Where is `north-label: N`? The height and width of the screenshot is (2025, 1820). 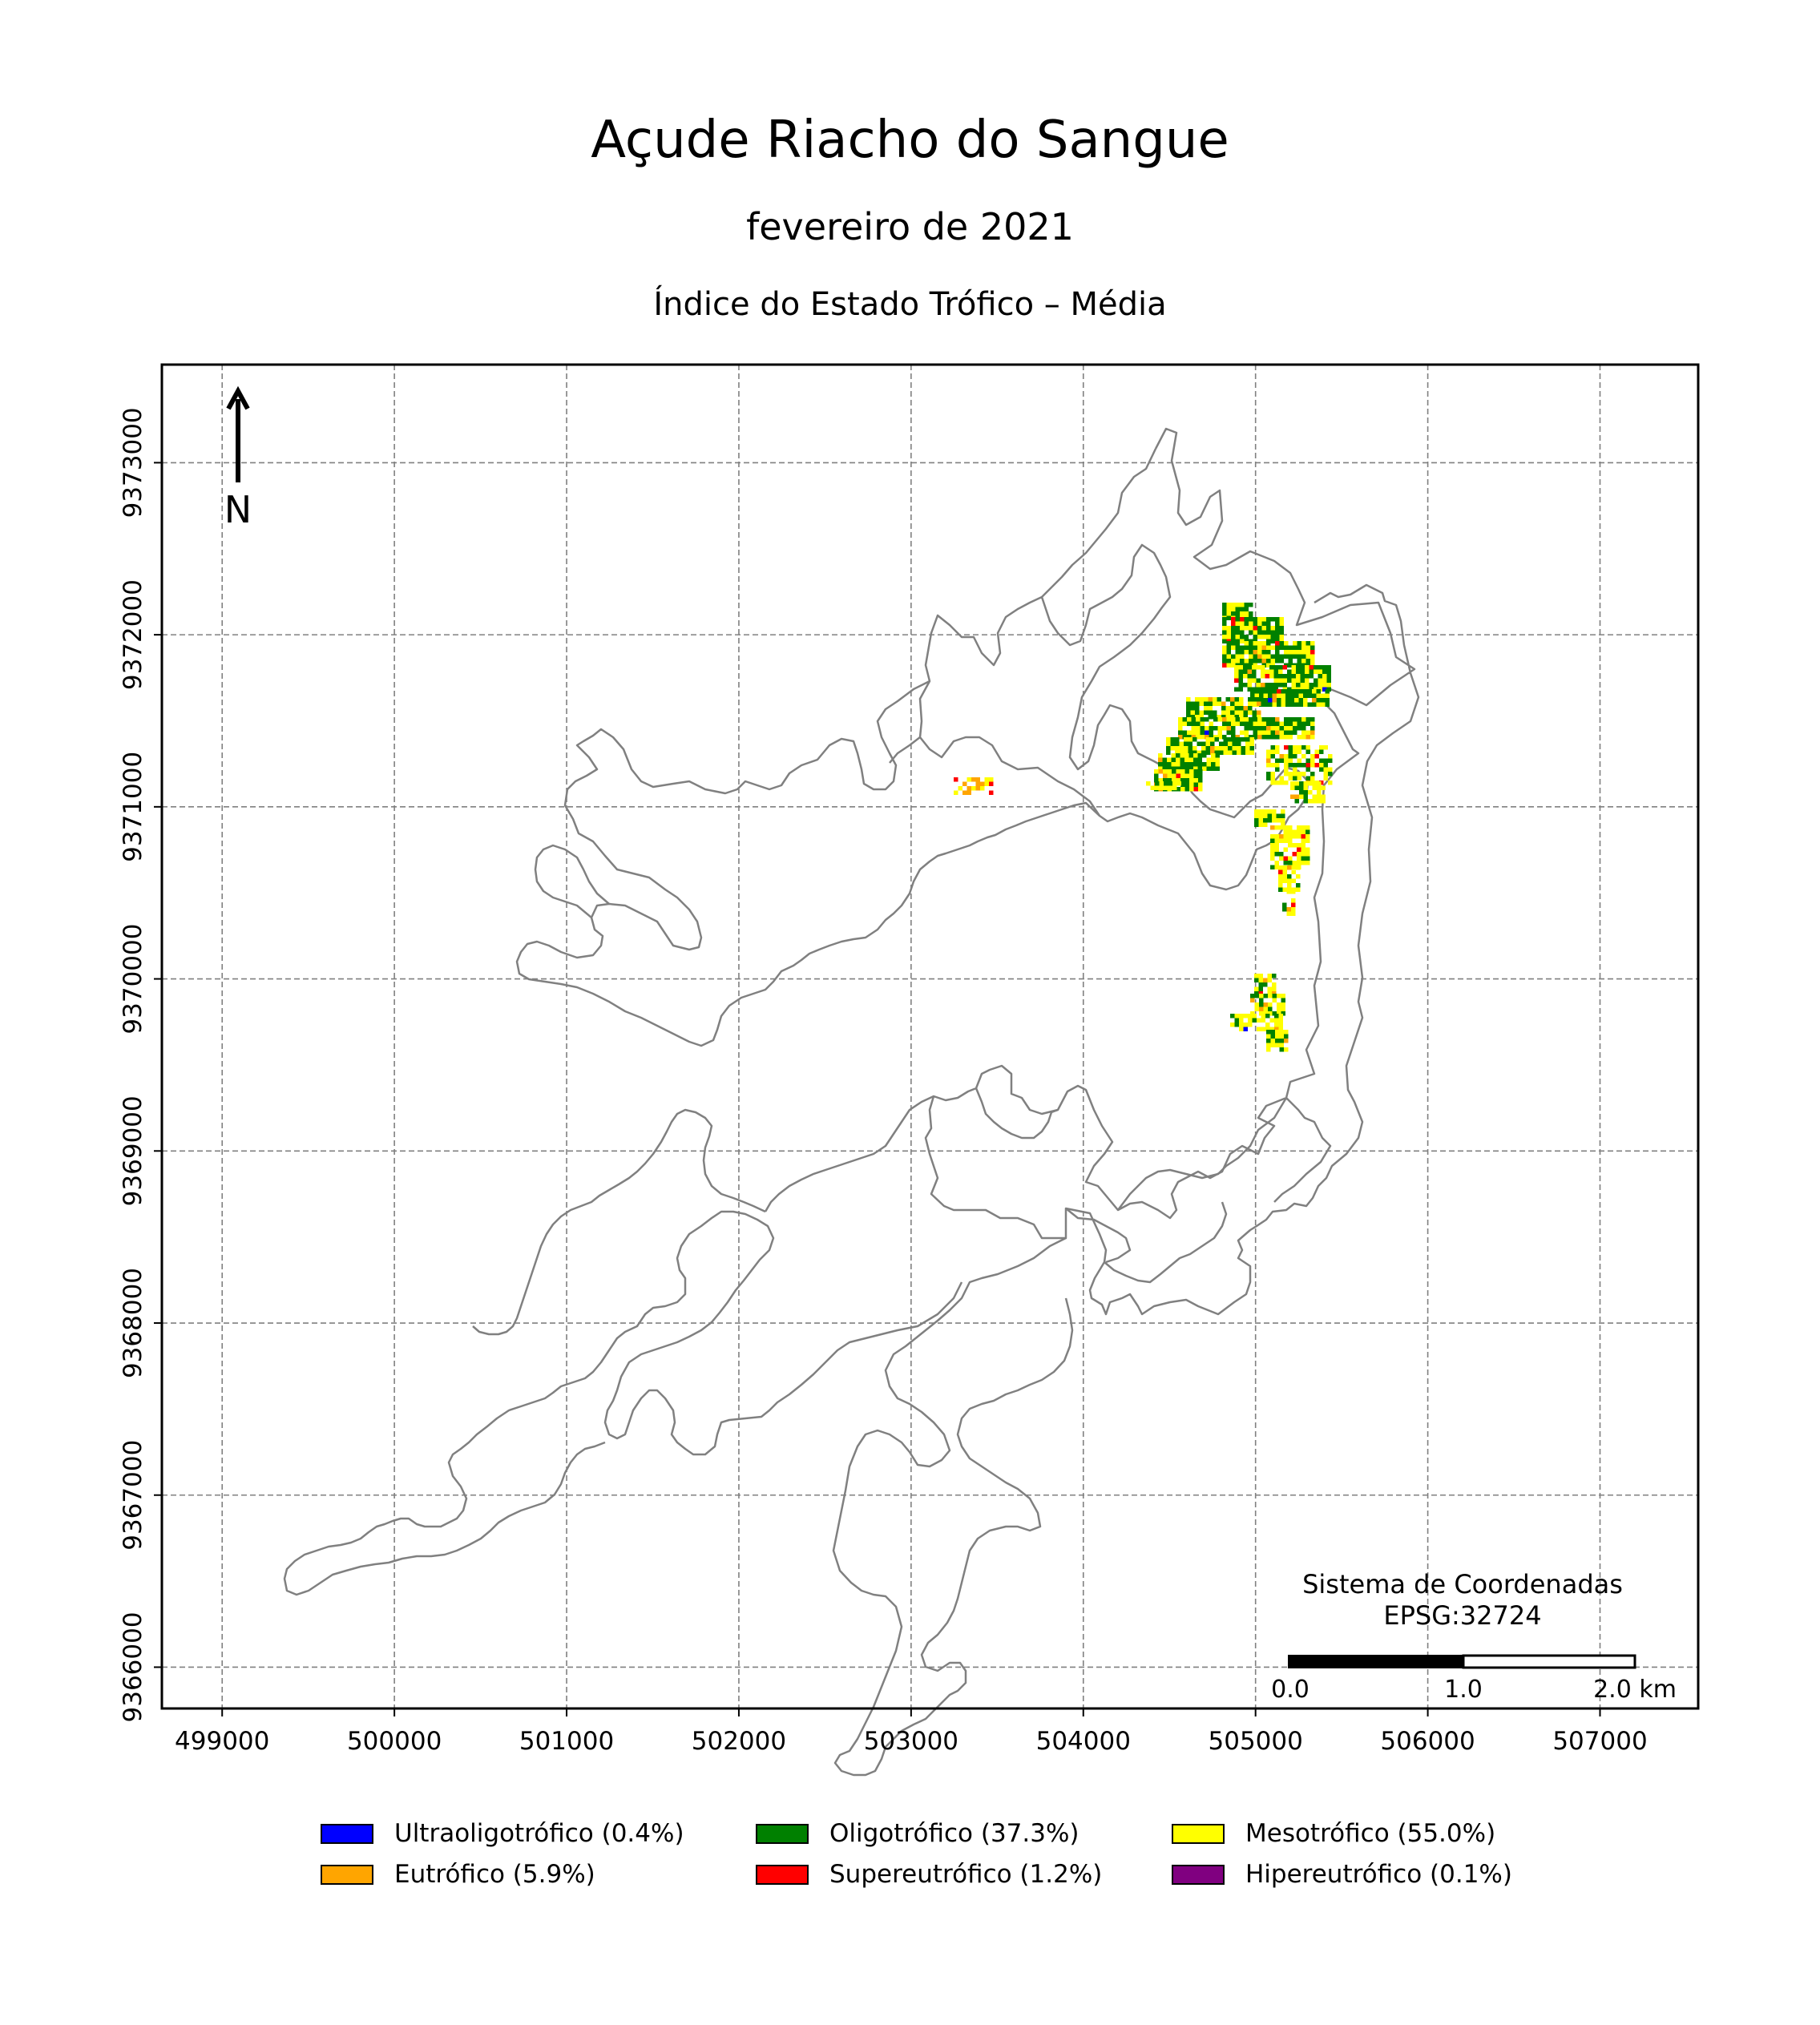 north-label: N is located at coordinates (238, 509).